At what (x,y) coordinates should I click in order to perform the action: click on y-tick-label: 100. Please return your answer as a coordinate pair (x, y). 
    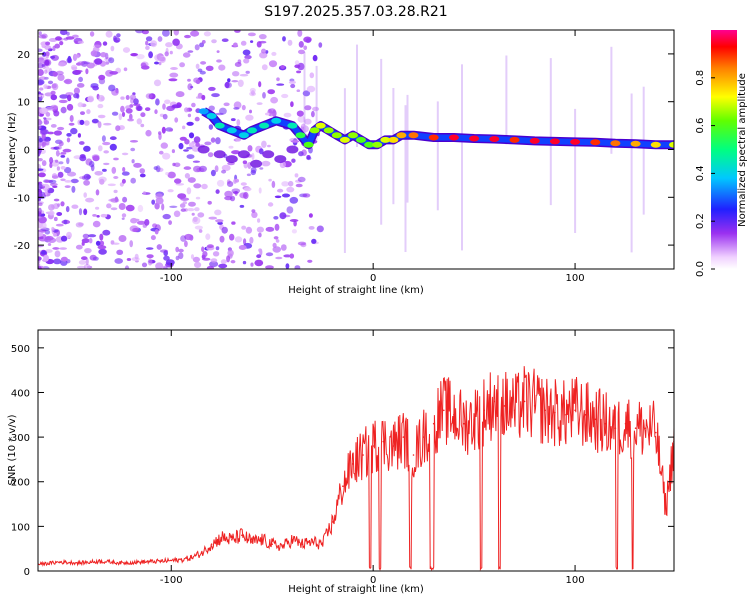
    Looking at the image, I should click on (20, 527).